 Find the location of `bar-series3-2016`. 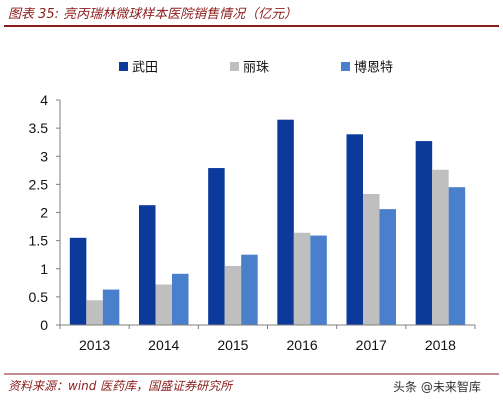

bar-series3-2016 is located at coordinates (318, 280).